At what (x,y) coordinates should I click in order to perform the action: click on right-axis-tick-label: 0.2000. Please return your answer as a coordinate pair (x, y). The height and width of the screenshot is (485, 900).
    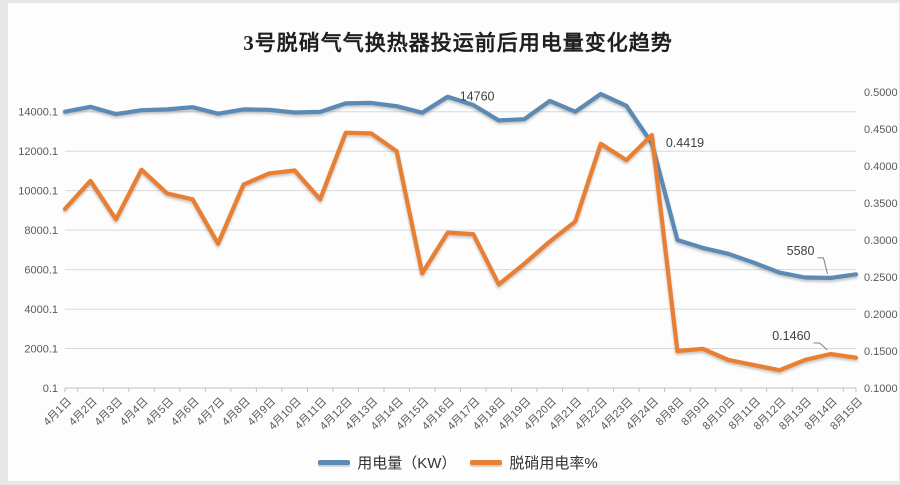
    Looking at the image, I should click on (881, 315).